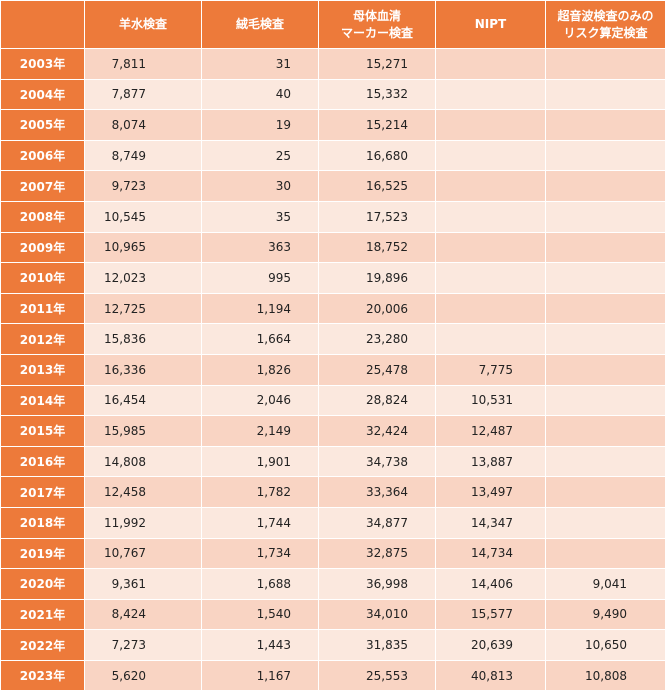 The height and width of the screenshot is (693, 665). What do you see at coordinates (605, 645) in the screenshot?
I see `table-cell: 10,650` at bounding box center [605, 645].